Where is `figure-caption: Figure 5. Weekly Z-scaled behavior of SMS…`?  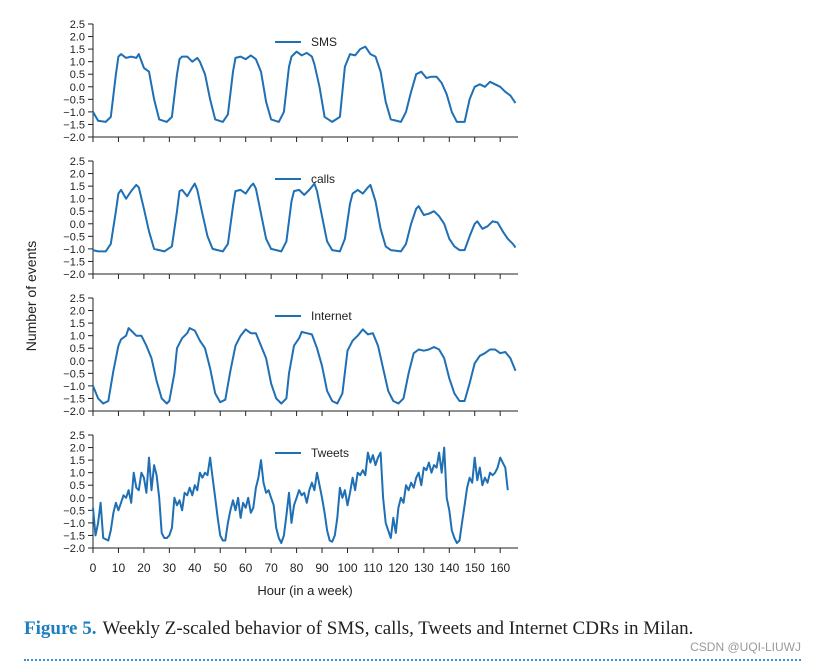
figure-caption: Figure 5. Weekly Z-scaled behavior of SMS… is located at coordinates (419, 629).